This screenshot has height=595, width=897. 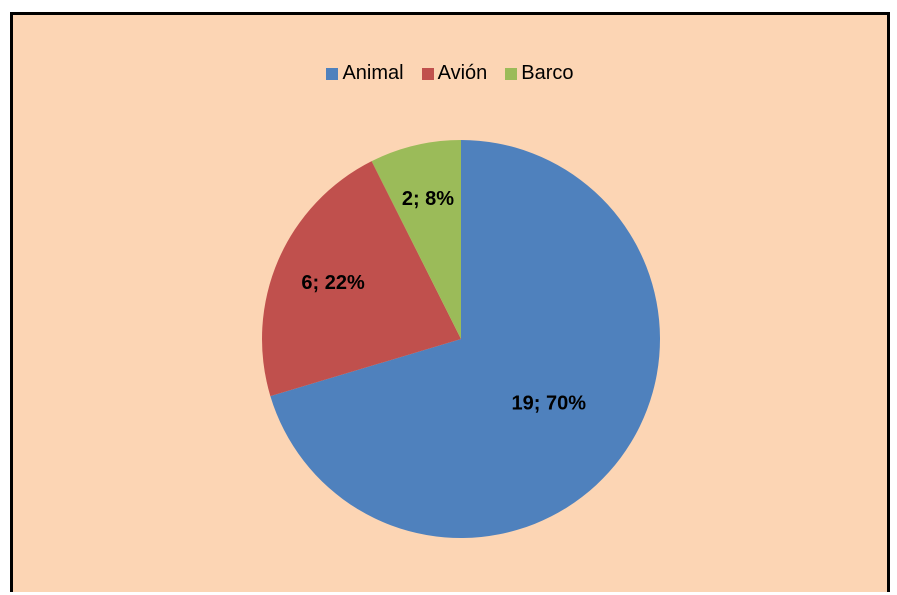 I want to click on legend-swatch-animal, so click(x=332, y=73).